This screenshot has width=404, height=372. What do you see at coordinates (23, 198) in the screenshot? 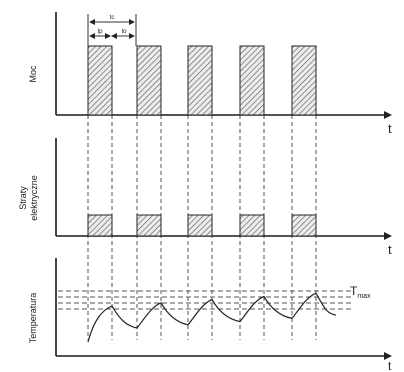
I see `losses-ylabel-line1: Straty` at bounding box center [23, 198].